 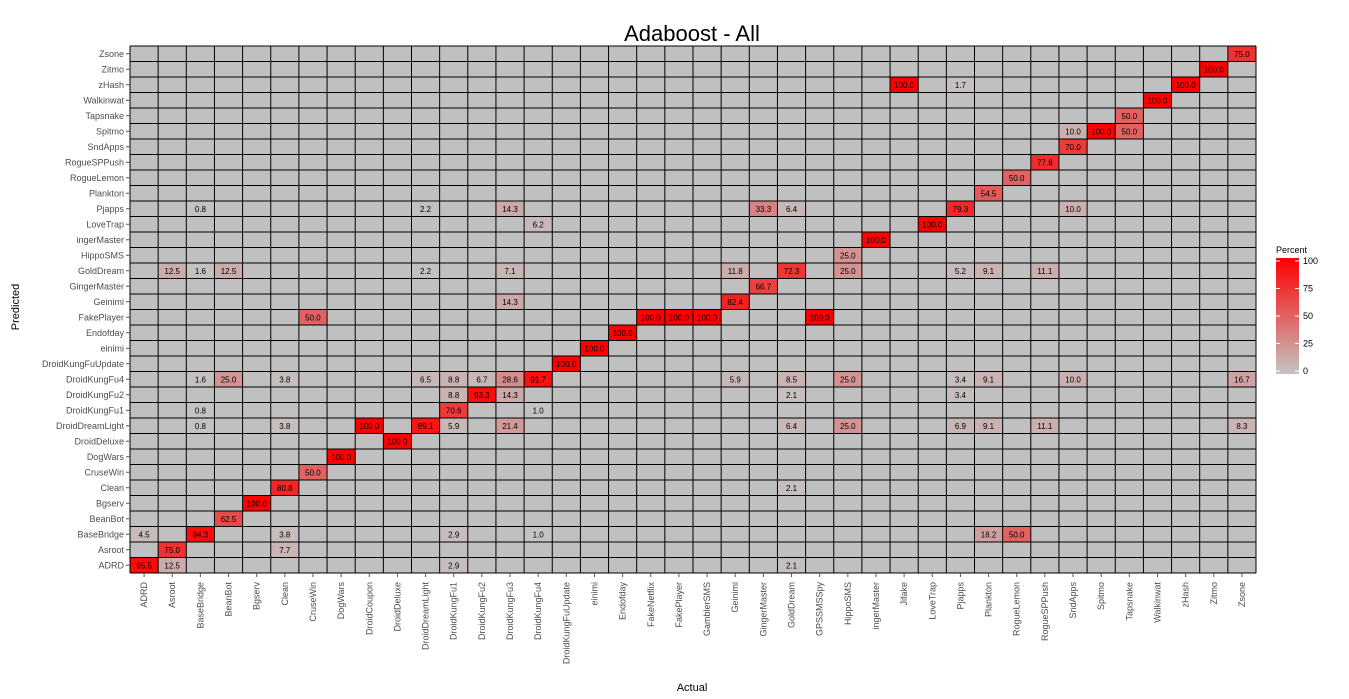 I want to click on y-tick-label: Spitmo, so click(x=110, y=131).